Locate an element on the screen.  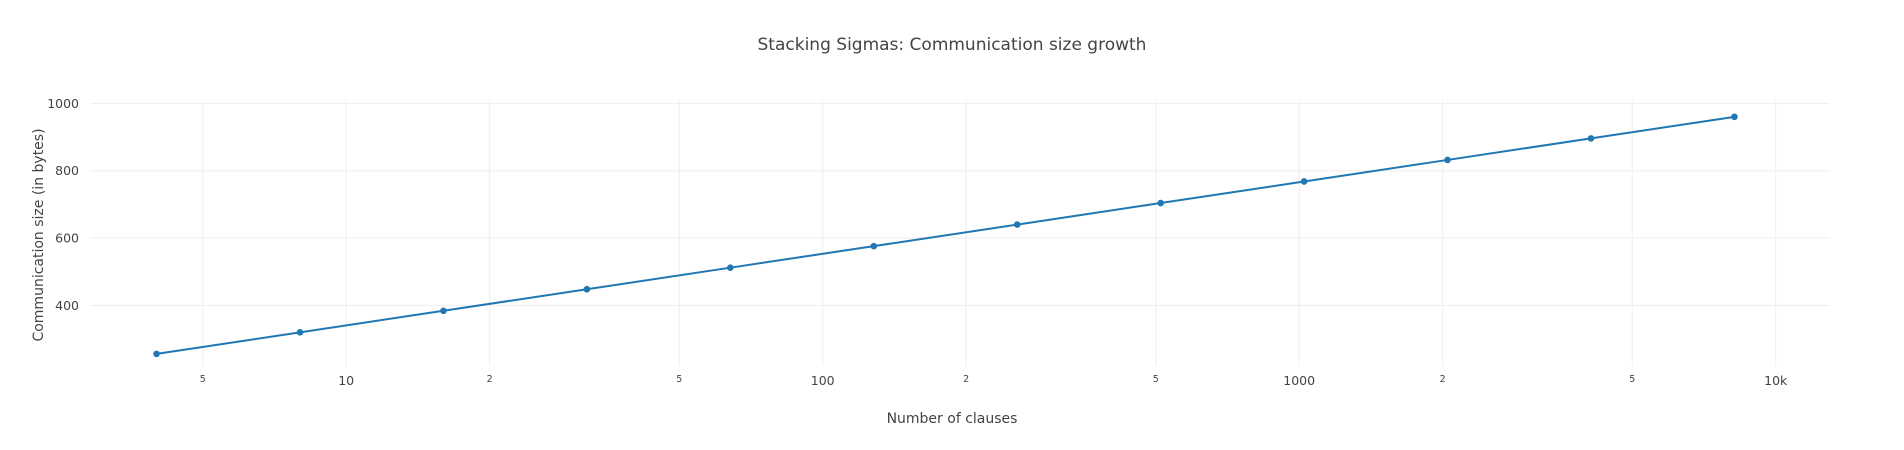
x-axis-title: Number of clauses is located at coordinates (952, 419).